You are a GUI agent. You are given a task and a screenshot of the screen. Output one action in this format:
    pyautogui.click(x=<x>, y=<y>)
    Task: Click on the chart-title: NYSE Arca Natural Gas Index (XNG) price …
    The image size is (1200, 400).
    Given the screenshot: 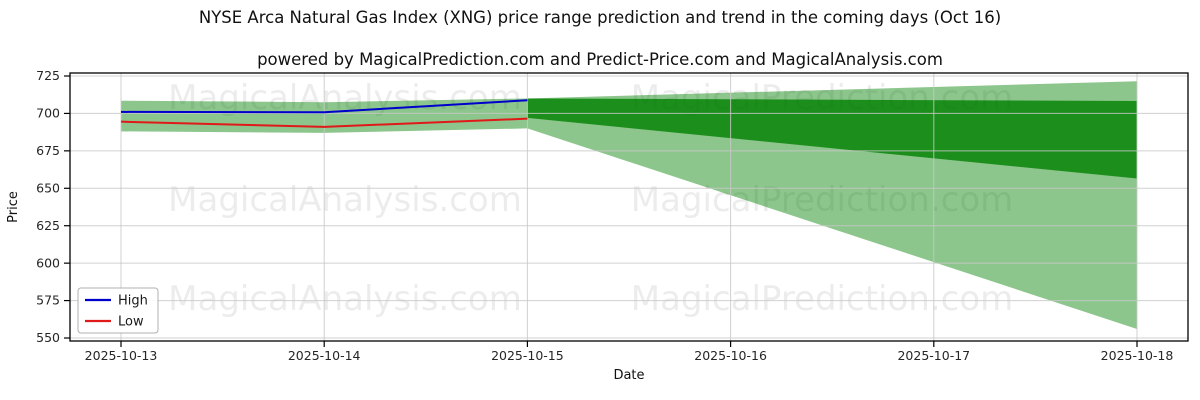 What is the action you would take?
    pyautogui.click(x=600, y=17)
    